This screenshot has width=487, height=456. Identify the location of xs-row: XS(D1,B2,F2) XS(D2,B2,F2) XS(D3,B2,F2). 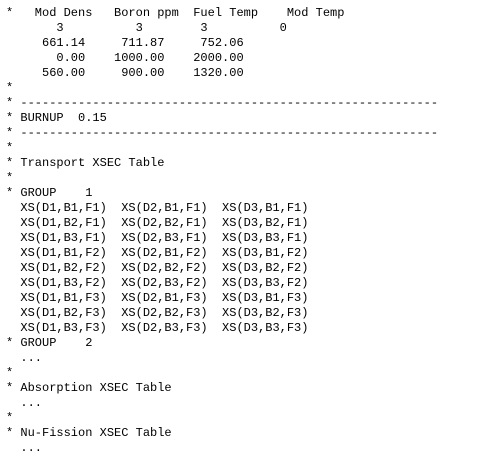
(157, 268).